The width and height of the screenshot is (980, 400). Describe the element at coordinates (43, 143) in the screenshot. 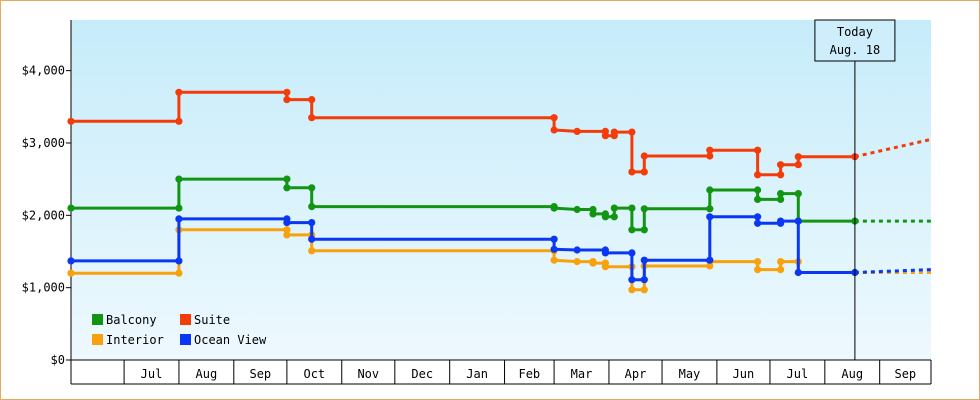

I see `y-tick-label: $3,000` at that location.